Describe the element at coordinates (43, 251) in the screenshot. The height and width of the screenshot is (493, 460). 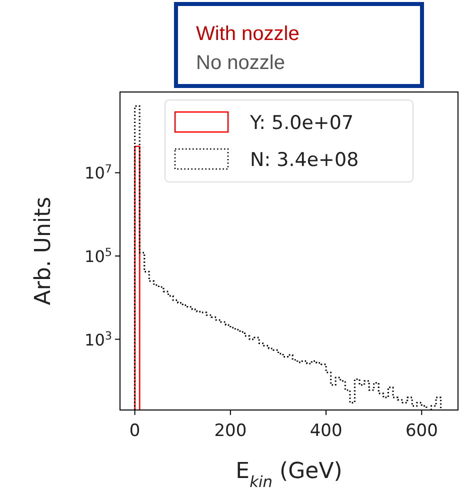
I see `y-axis-title: Arb. Units` at that location.